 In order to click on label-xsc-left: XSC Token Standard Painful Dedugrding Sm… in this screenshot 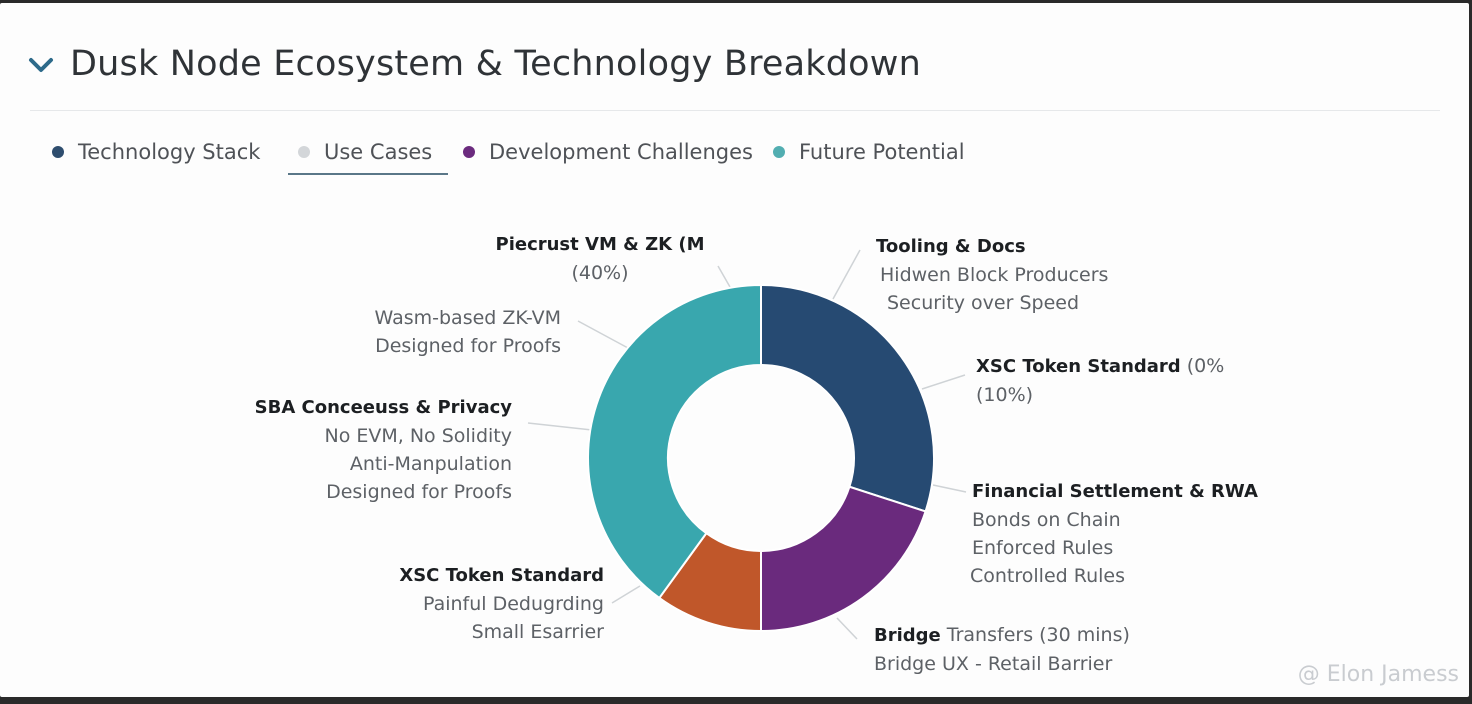, I will do `click(501, 604)`.